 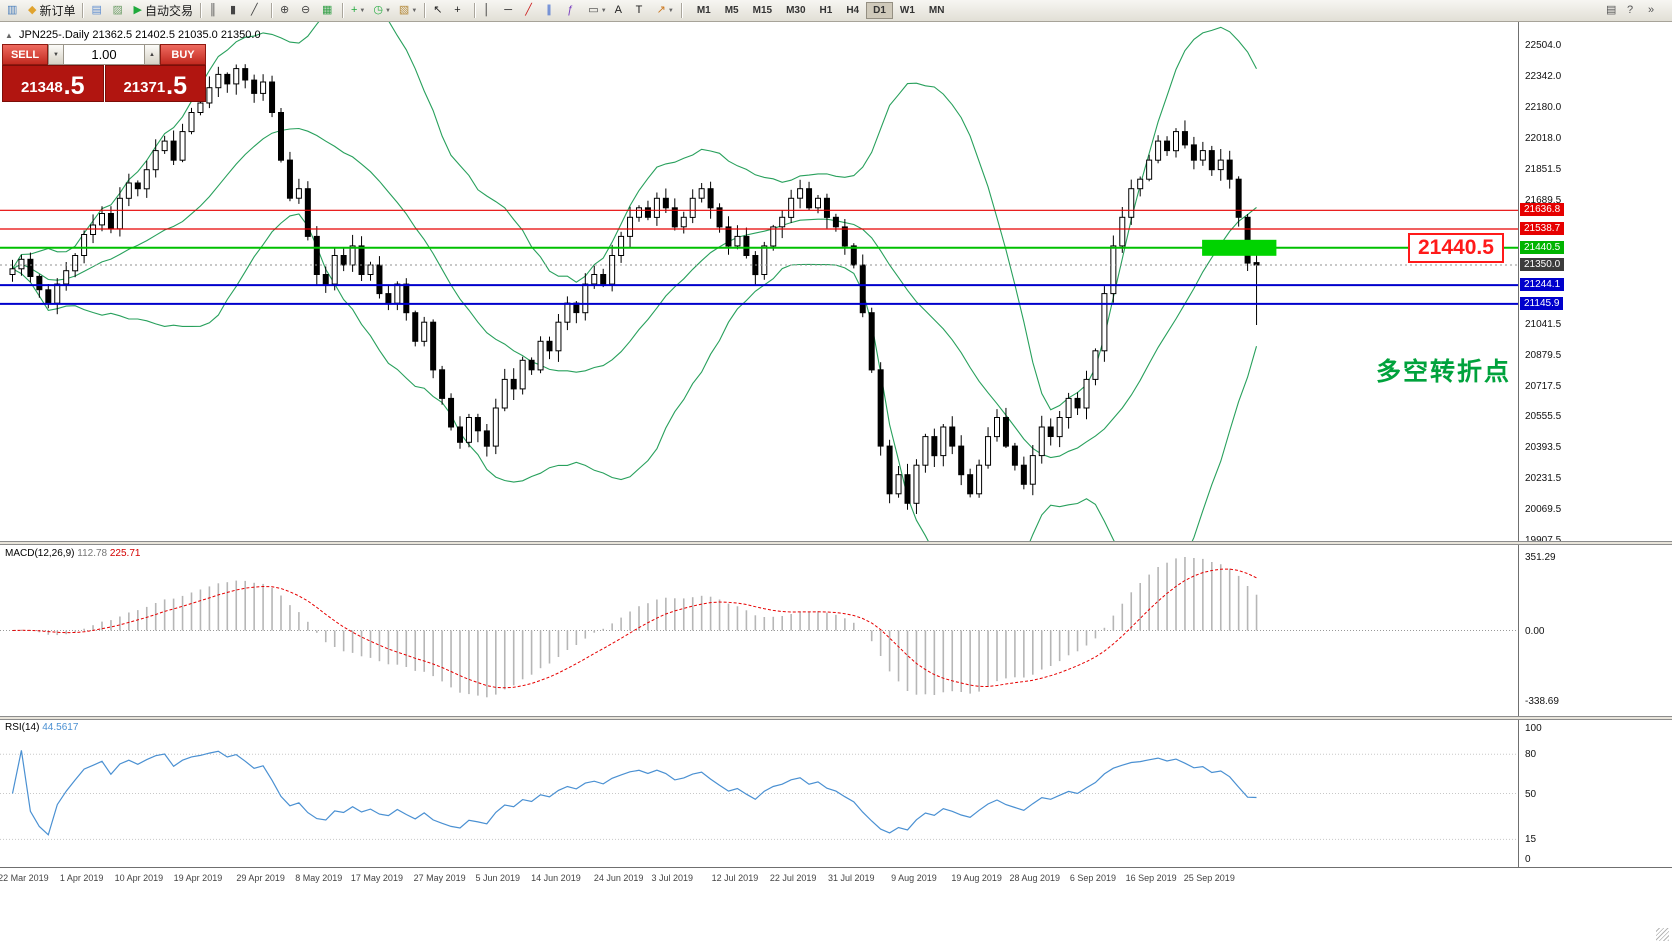 What do you see at coordinates (215, 11) in the screenshot?
I see `bar-chart-button: ║` at bounding box center [215, 11].